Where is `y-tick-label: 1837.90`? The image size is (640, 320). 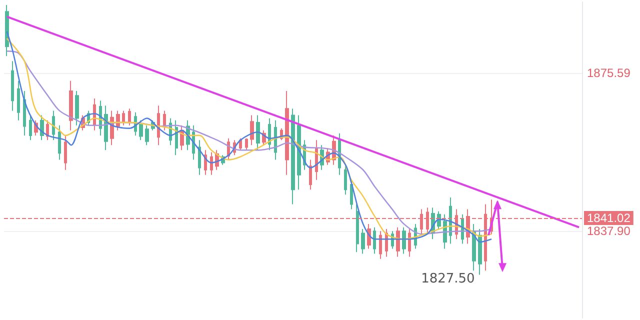
y-tick-label: 1837.90 is located at coordinates (609, 231).